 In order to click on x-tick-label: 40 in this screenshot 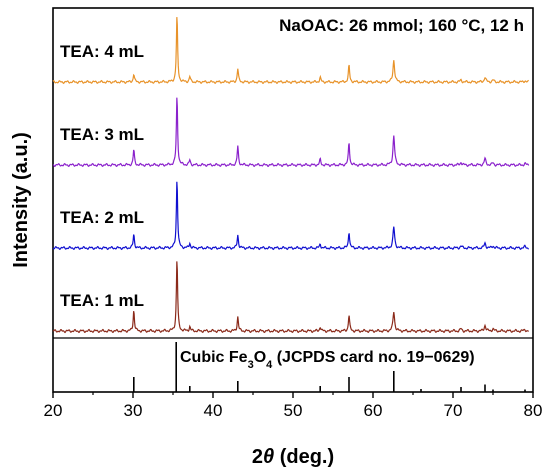, I will do `click(213, 410)`.